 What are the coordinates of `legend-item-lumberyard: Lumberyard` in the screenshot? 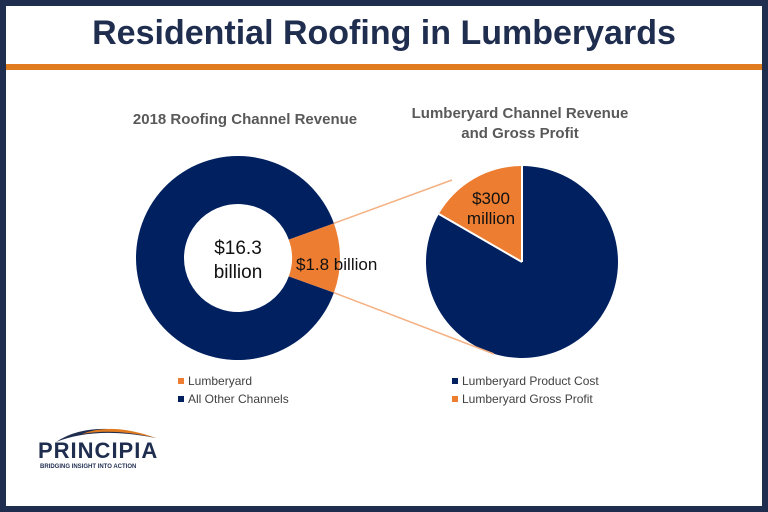 It's located at (233, 381).